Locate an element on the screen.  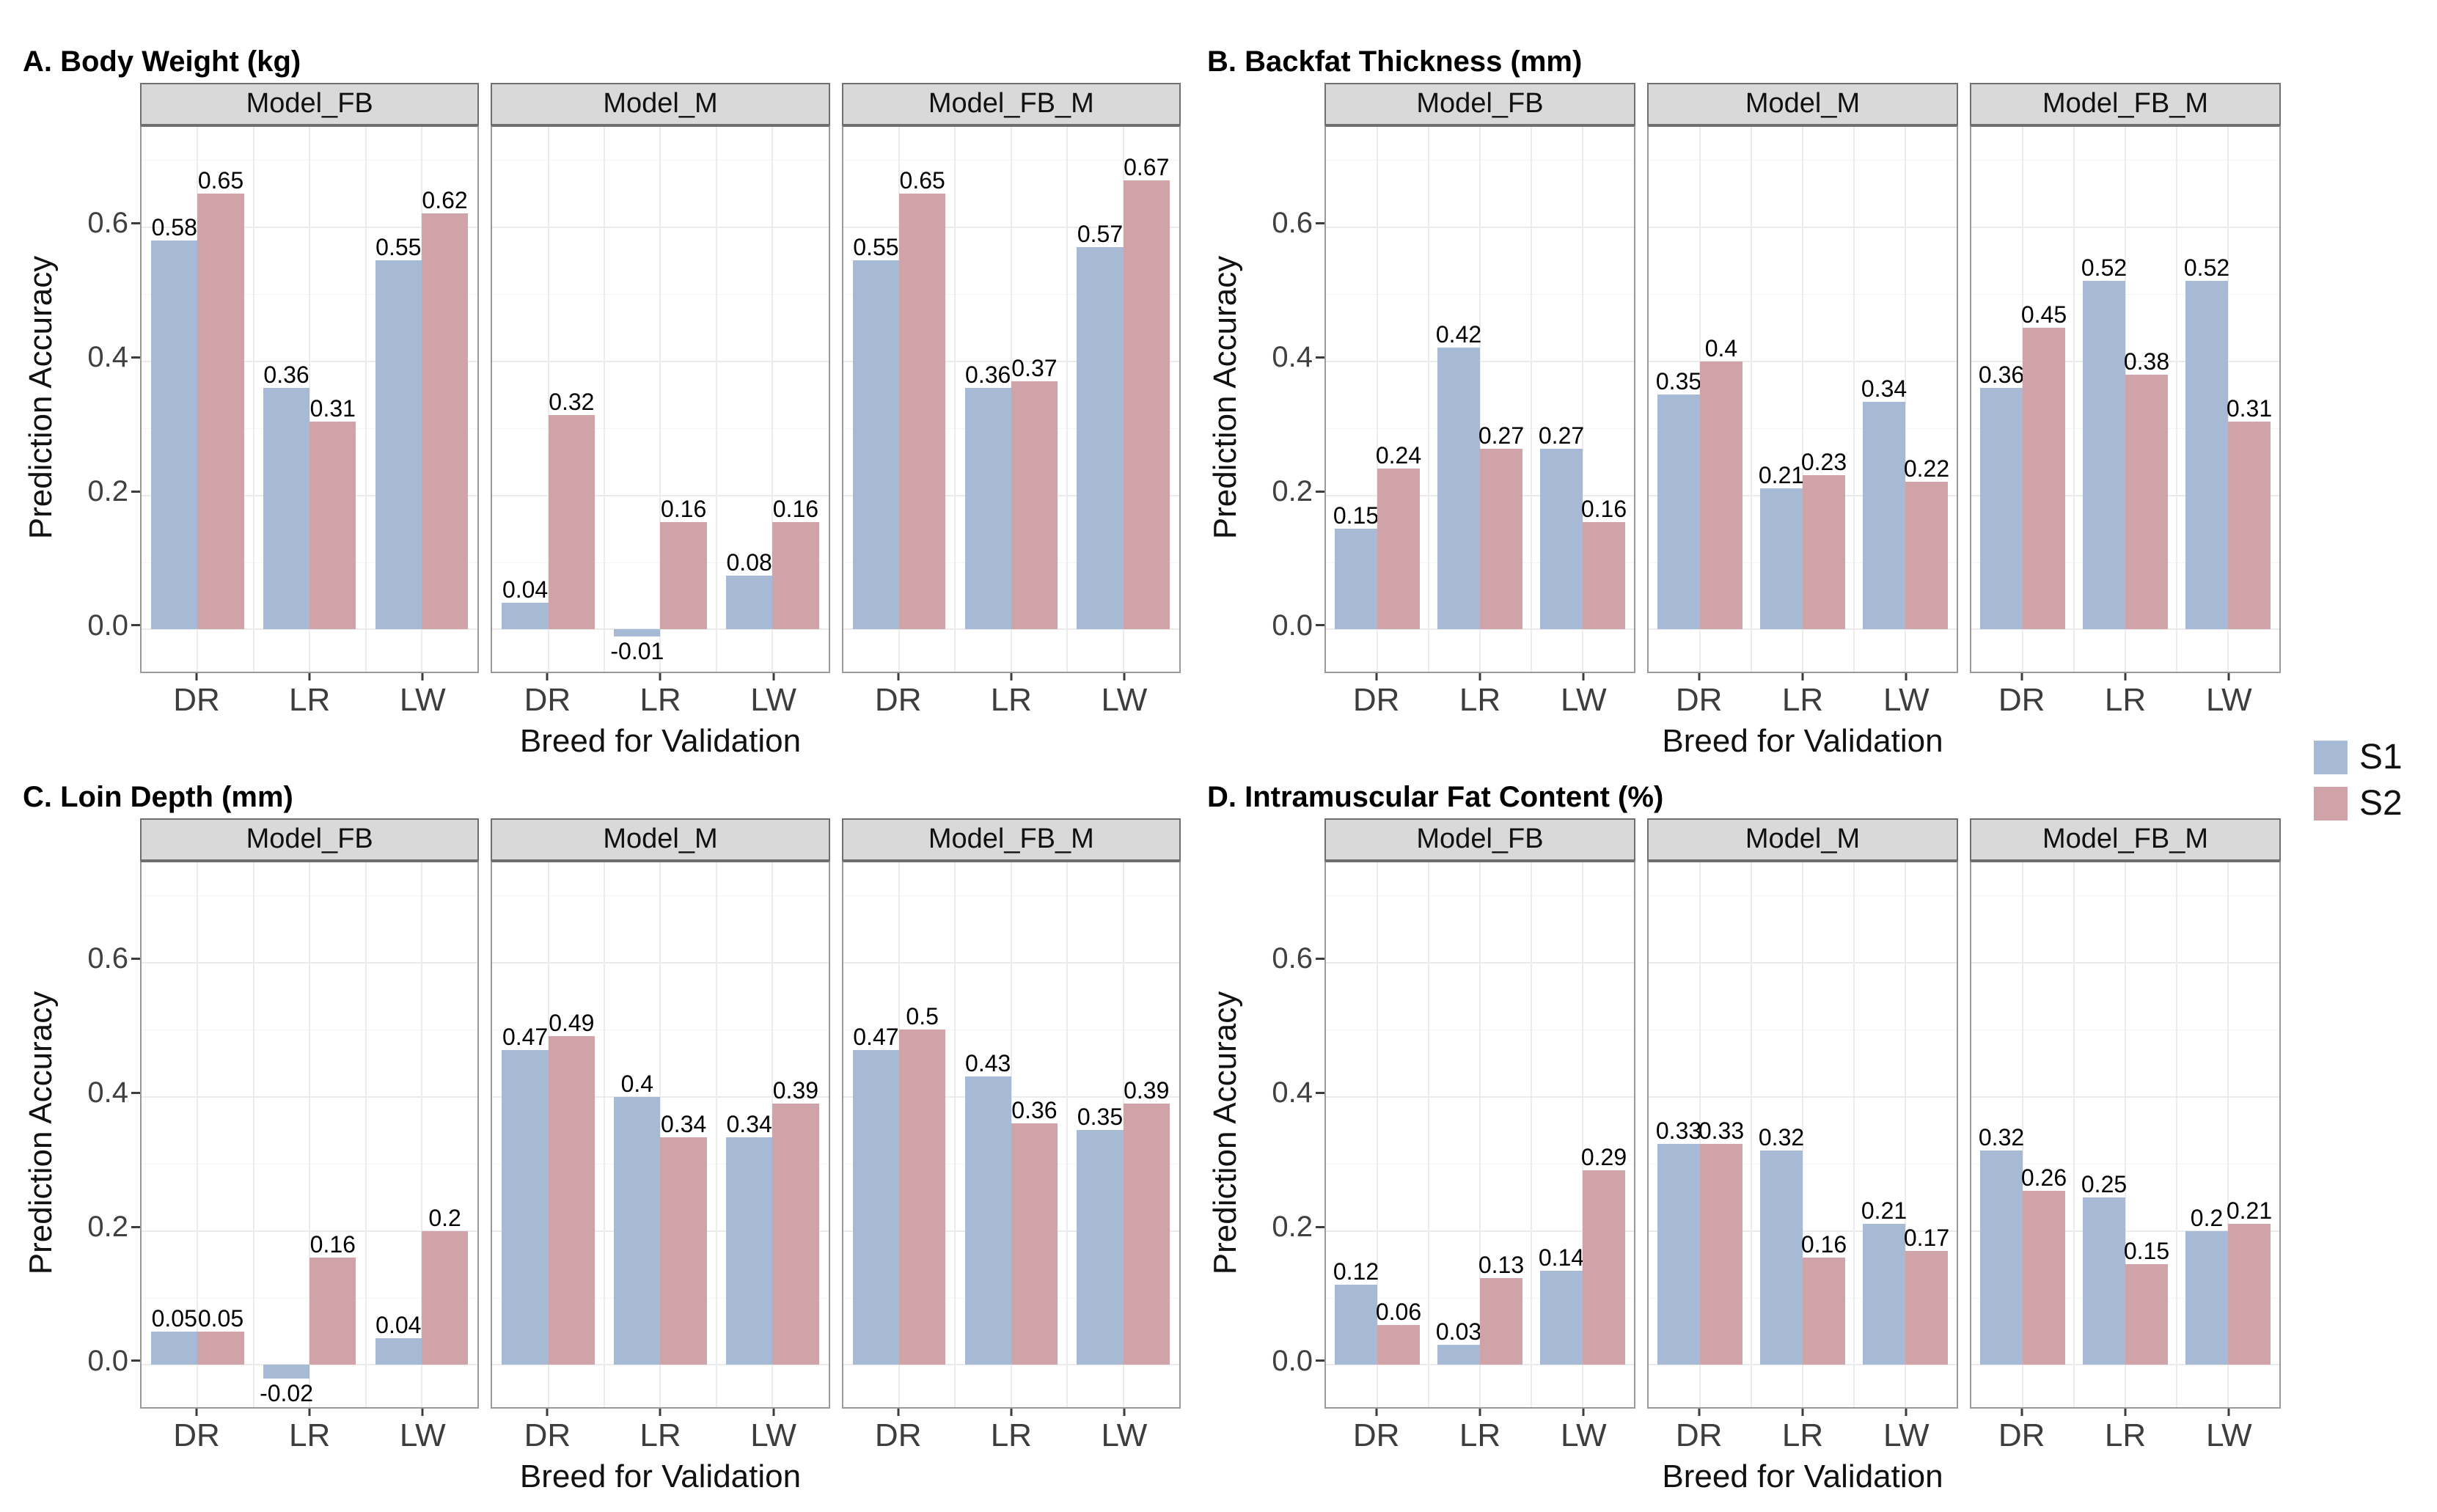
facet-model_fb_m: Model_FB_M 0.32 0.25 0.2 0.26 0.15 0.21 DR LR LW is located at coordinates (2125, 1136).